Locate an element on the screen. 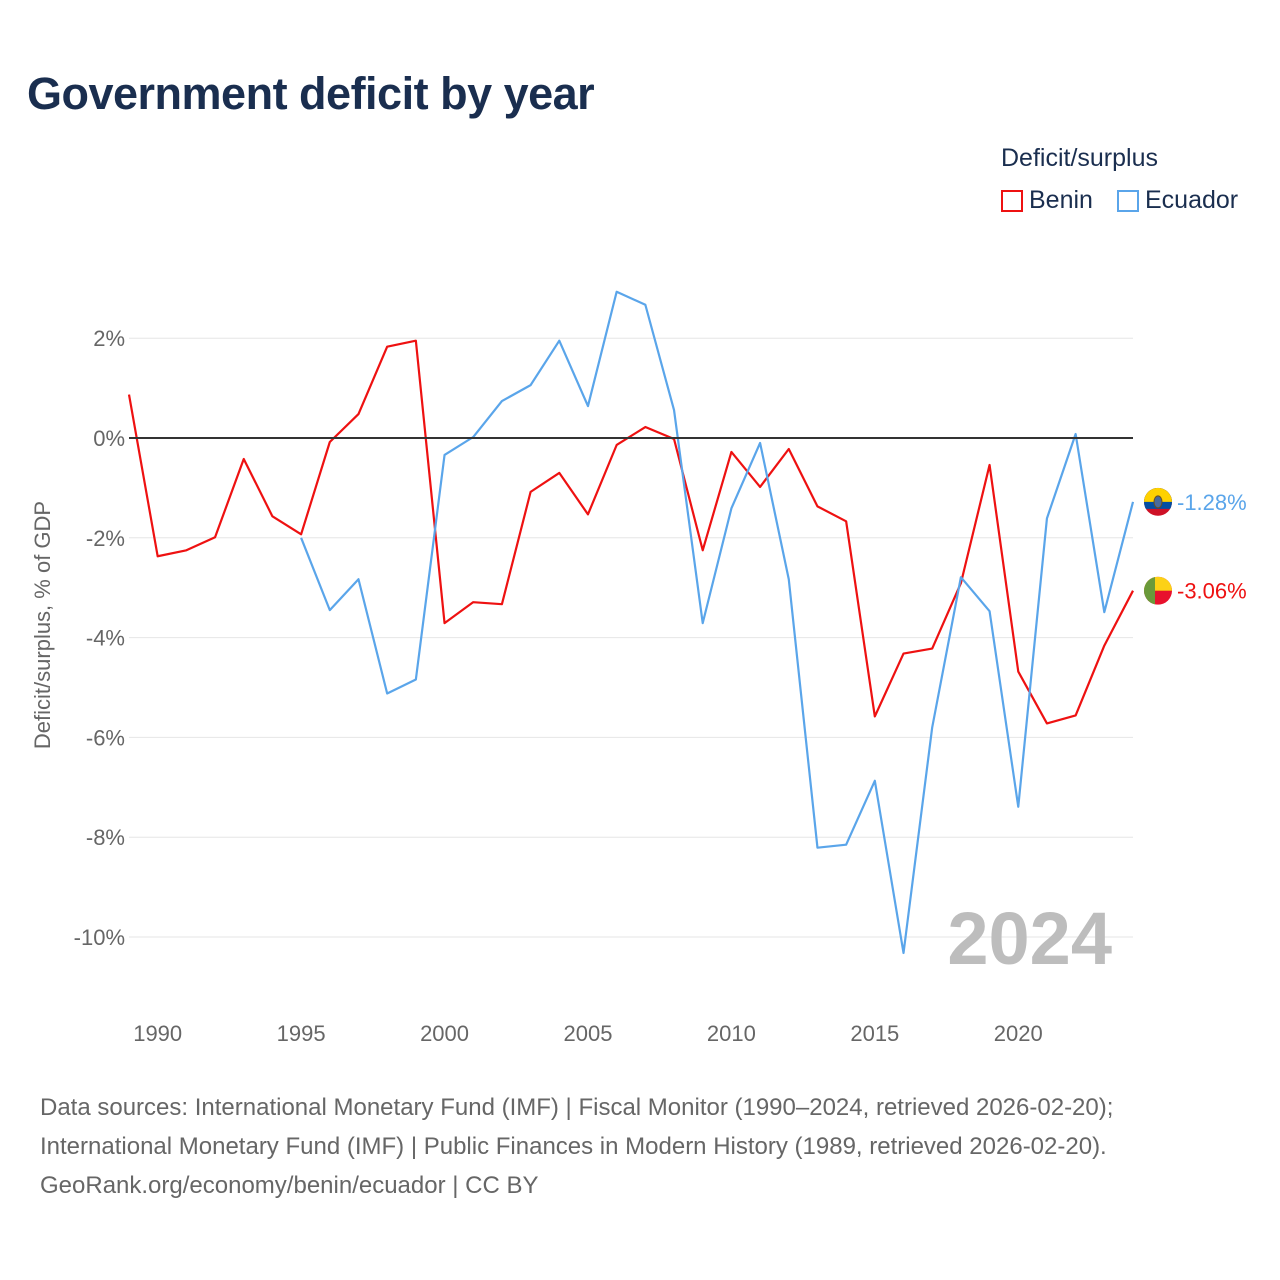 The image size is (1280, 1280). x-tick-label: 2015 is located at coordinates (874, 1033).